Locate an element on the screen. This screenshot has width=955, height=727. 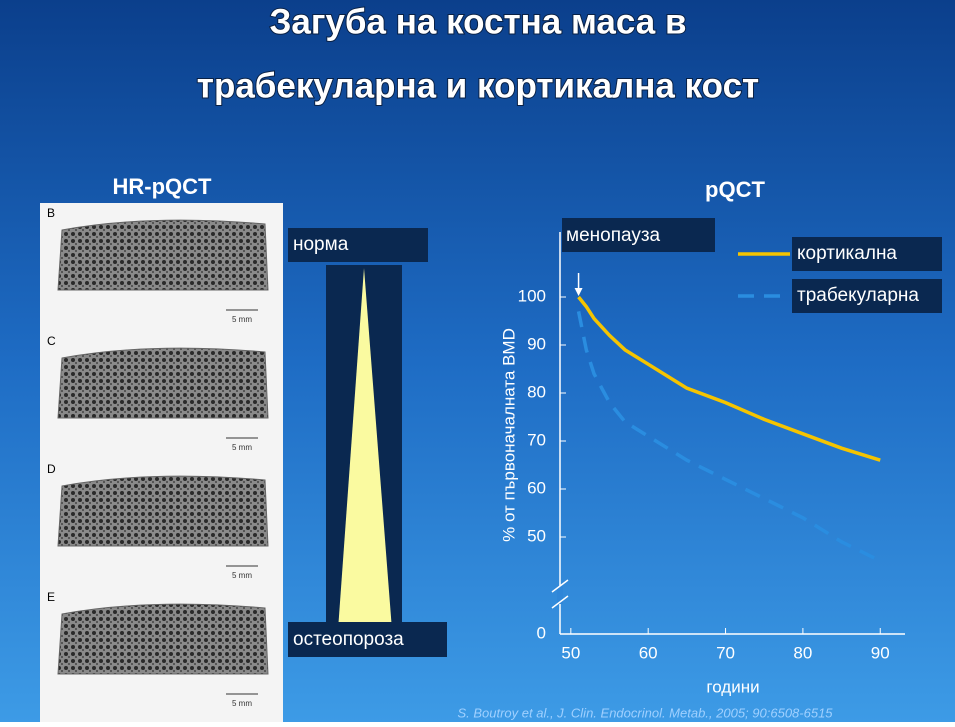
title-line: трабекуларна и кортикална кост is located at coordinates (478, 85).